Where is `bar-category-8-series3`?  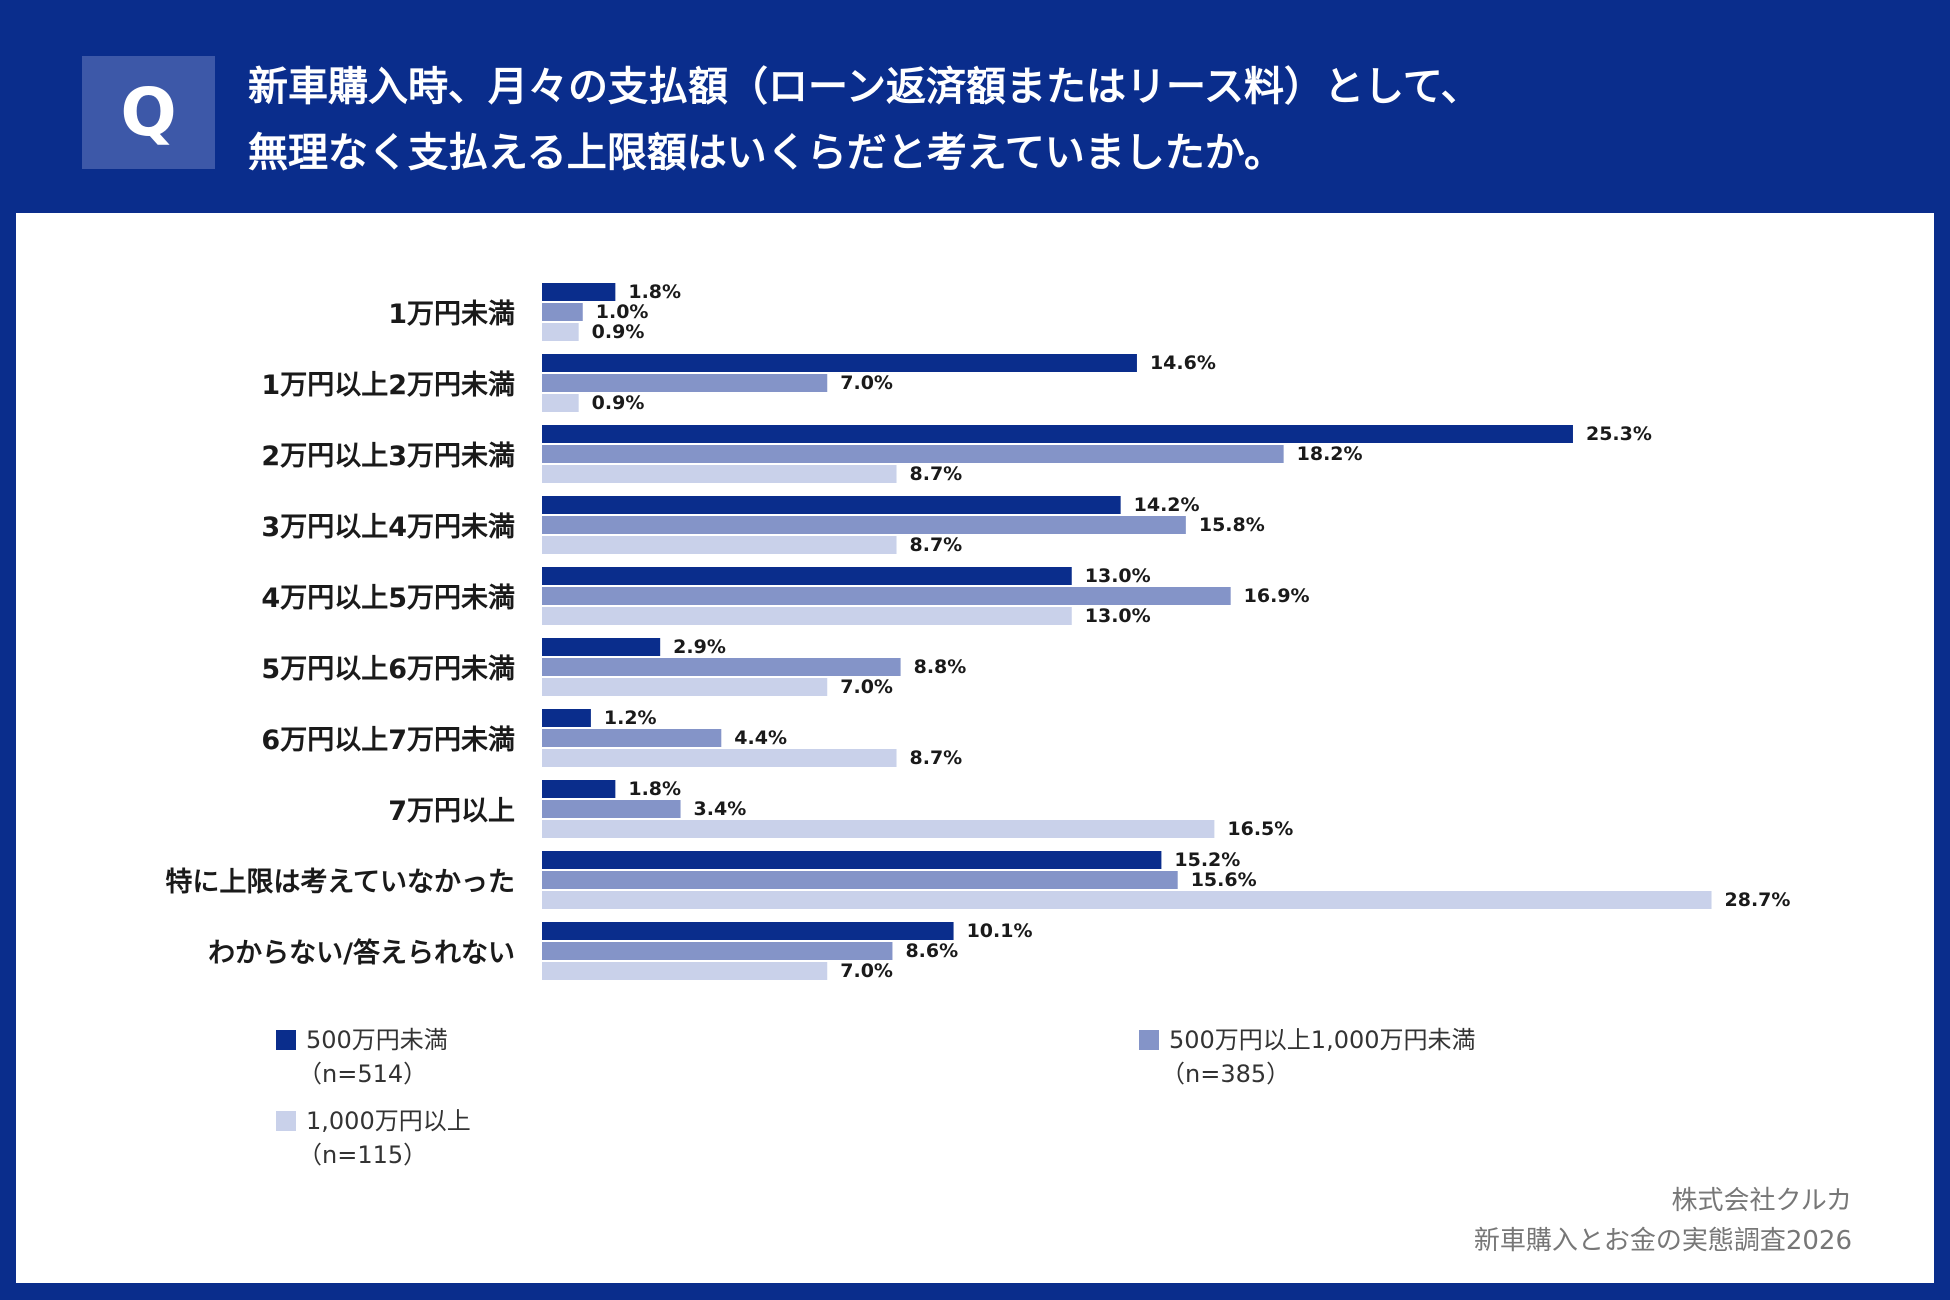
bar-category-8-series3 is located at coordinates (878, 829).